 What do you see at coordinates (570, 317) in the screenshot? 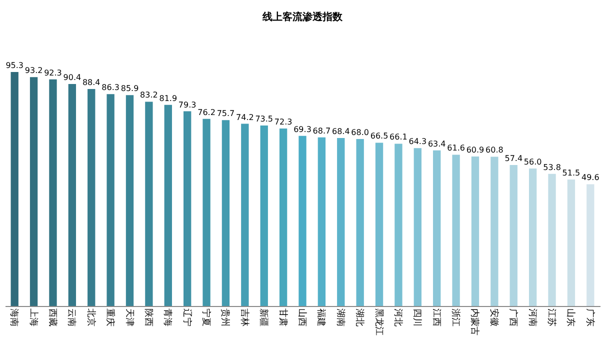
I see `x-tick-label: 山东` at bounding box center [570, 317].